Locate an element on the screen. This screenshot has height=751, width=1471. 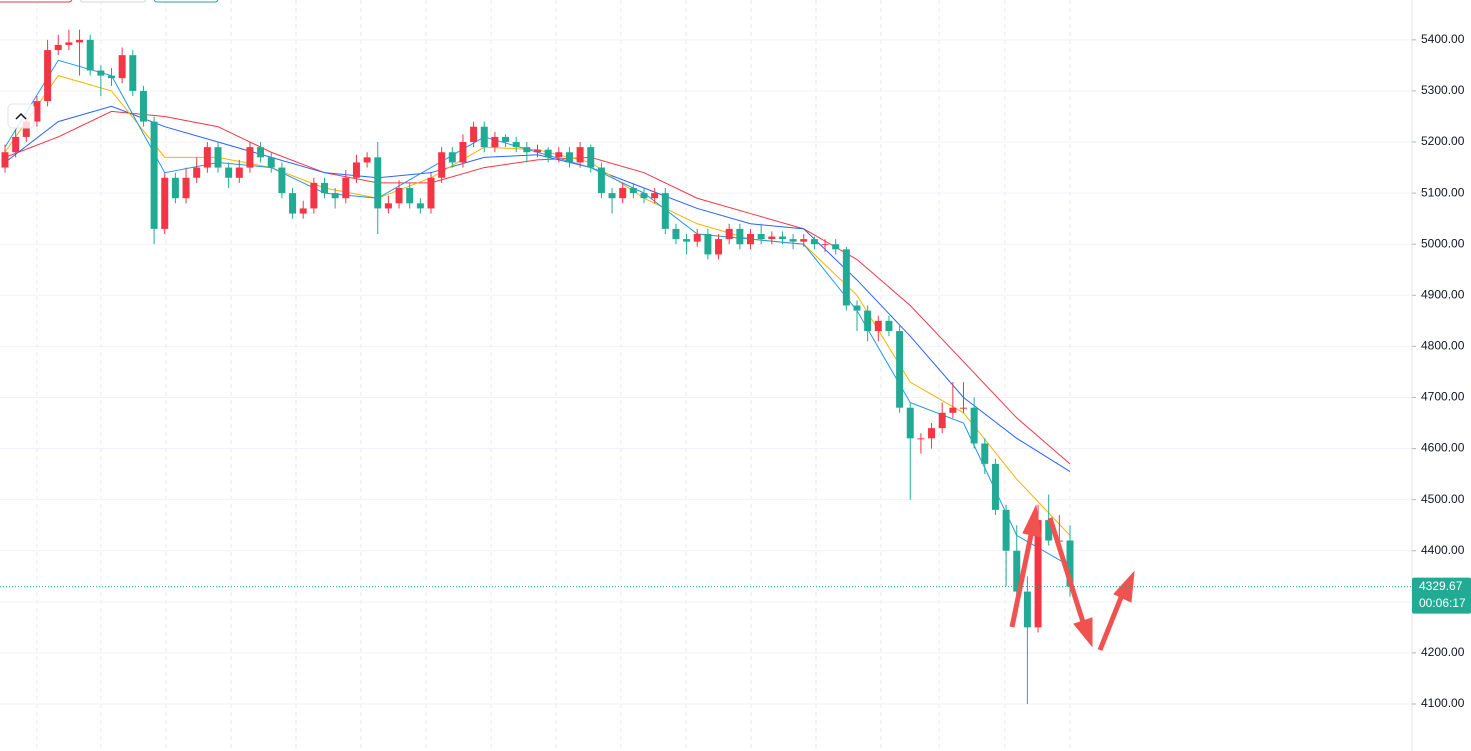
y-tick-label: 4100.00 is located at coordinates (1443, 703).